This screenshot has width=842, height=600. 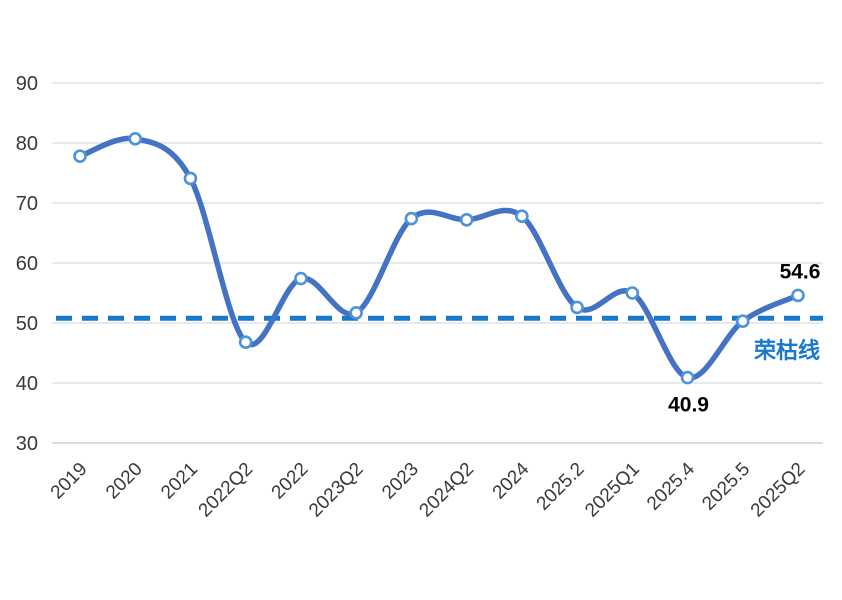 What do you see at coordinates (612, 490) in the screenshot?
I see `x-axis-tick-label: 2025Q1` at bounding box center [612, 490].